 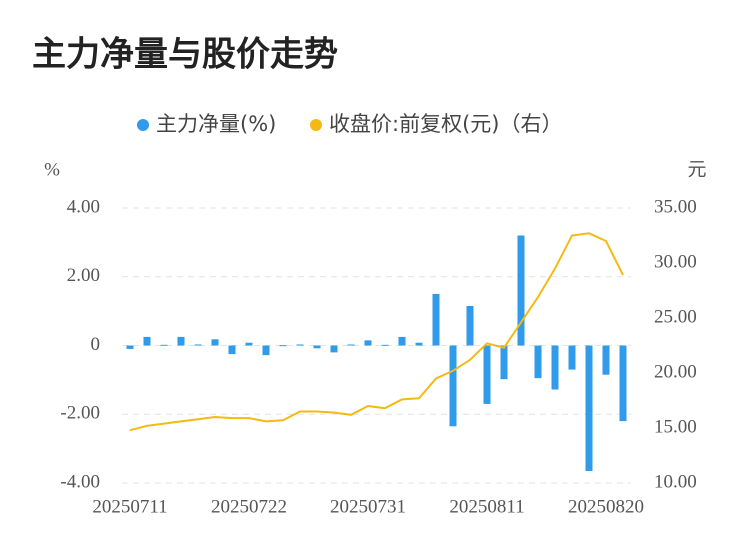 What do you see at coordinates (80, 481) in the screenshot?
I see `y-tick-label: -4.00` at bounding box center [80, 481].